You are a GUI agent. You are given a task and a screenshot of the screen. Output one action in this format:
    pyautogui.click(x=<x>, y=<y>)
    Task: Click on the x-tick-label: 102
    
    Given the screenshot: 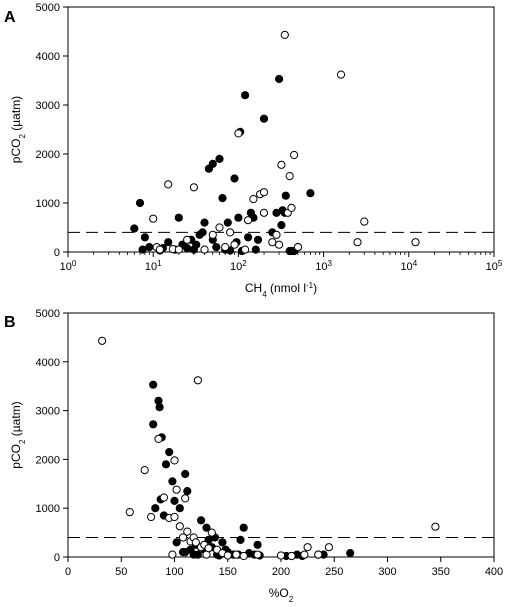 What is the action you would take?
    pyautogui.click(x=238, y=266)
    